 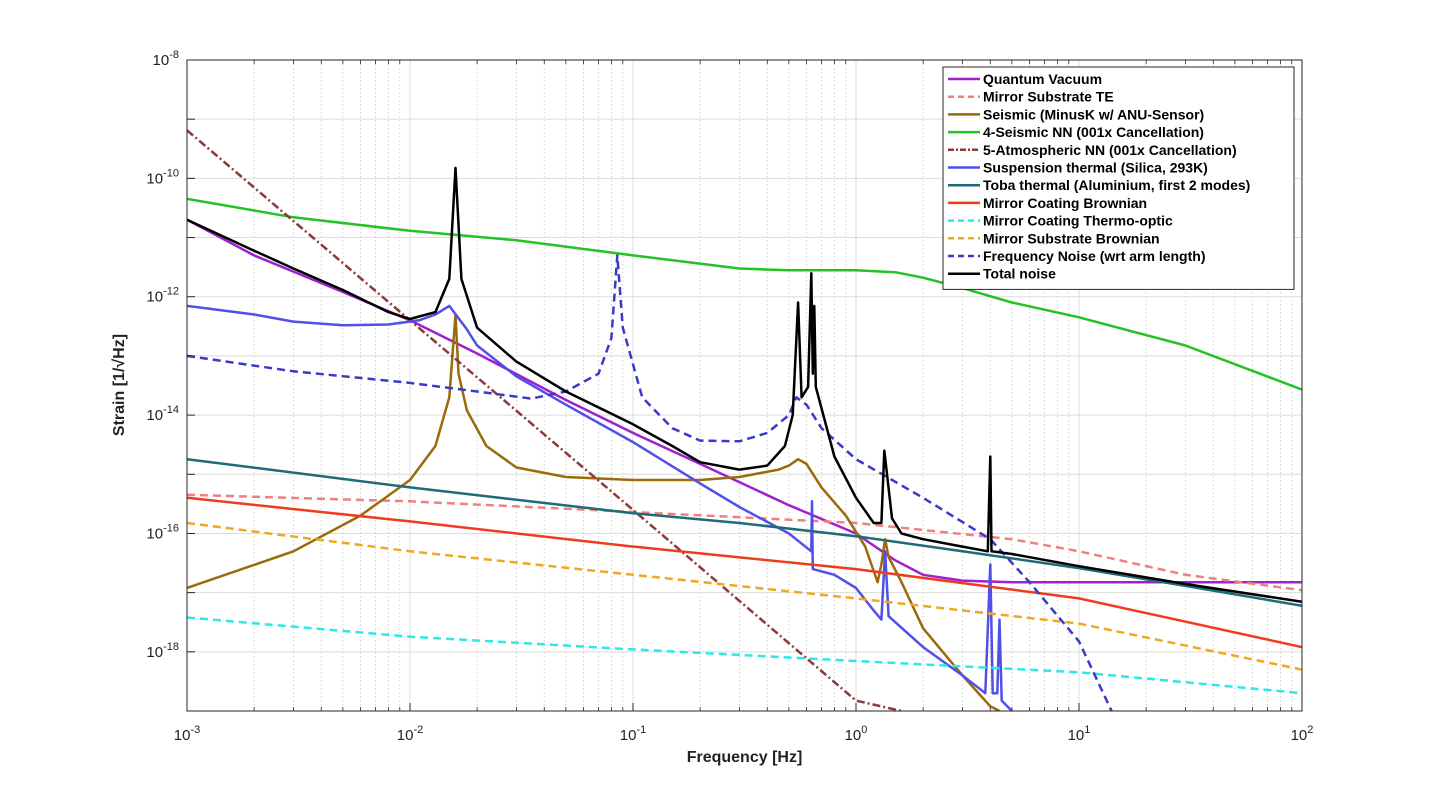 I want to click on y-tick-exponent: -14, so click(x=171, y=410).